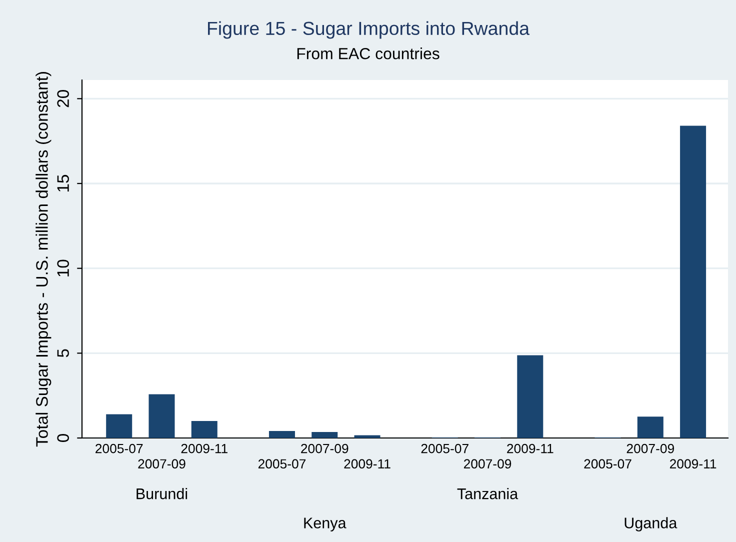  I want to click on text: Tanzania, so click(487, 494).